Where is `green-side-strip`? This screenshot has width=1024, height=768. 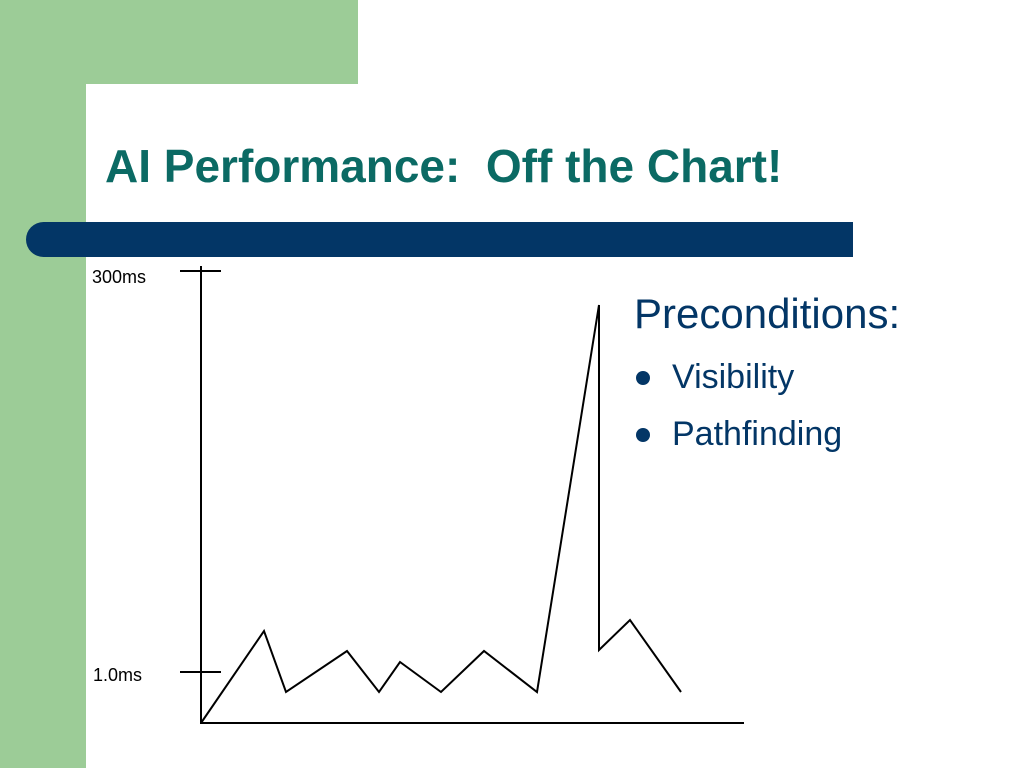
green-side-strip is located at coordinates (43, 426).